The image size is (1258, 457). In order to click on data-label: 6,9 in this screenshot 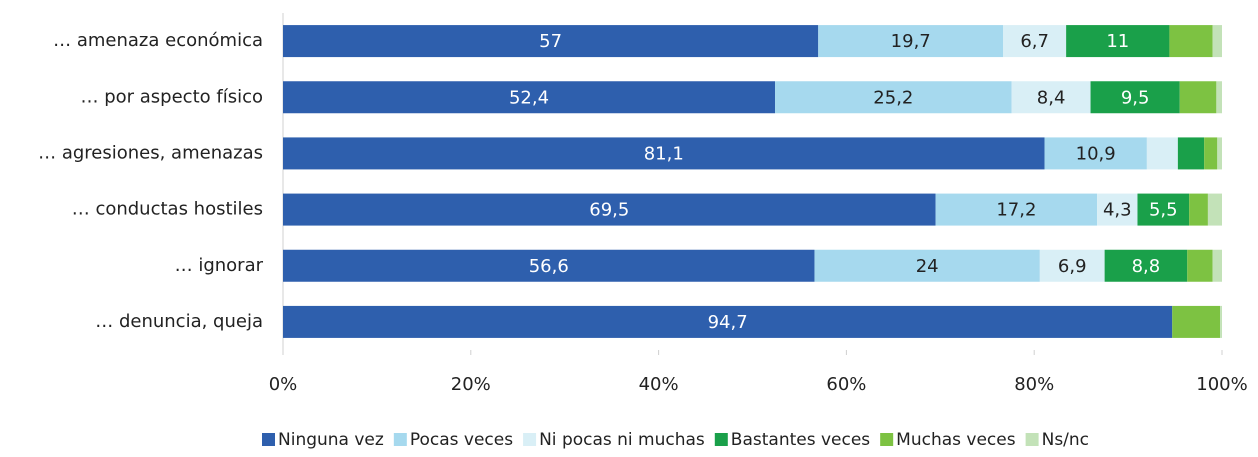, I will do `click(1072, 266)`.